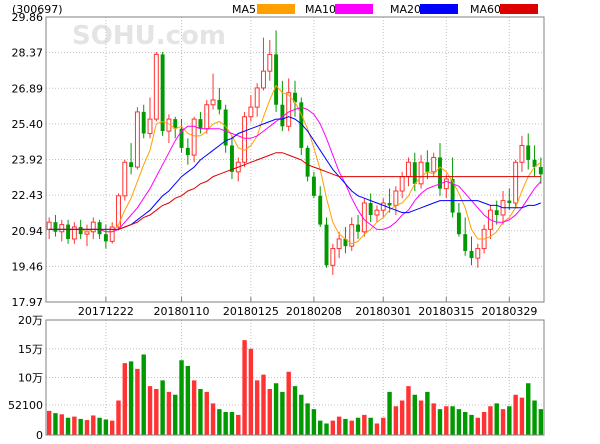  I want to click on volume-y-tick-label: 0, so click(39, 434).